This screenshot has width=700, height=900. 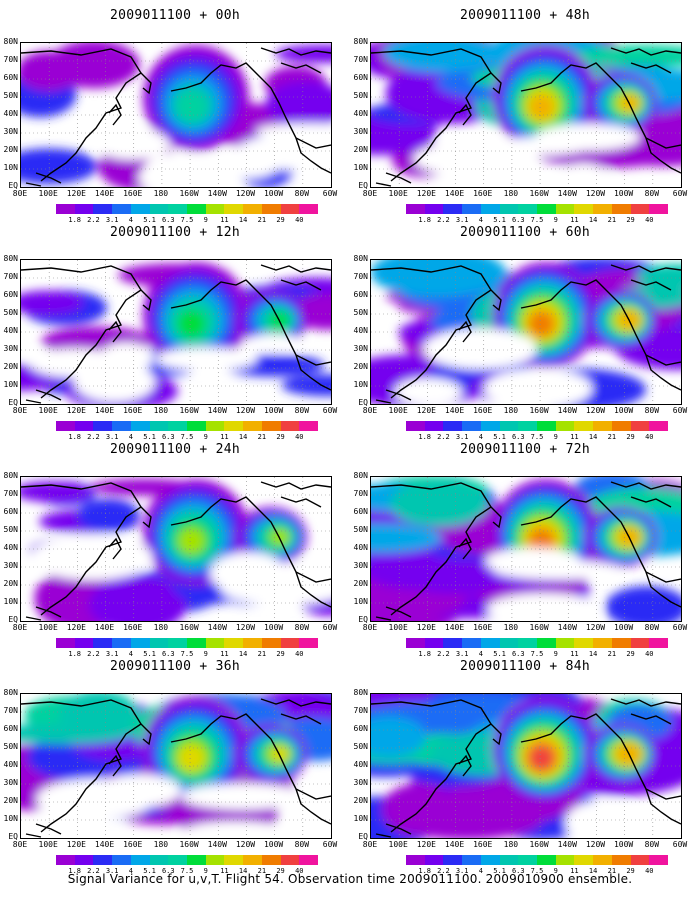 I want to click on longitude-tick-label: 160E, so click(x=133, y=844).